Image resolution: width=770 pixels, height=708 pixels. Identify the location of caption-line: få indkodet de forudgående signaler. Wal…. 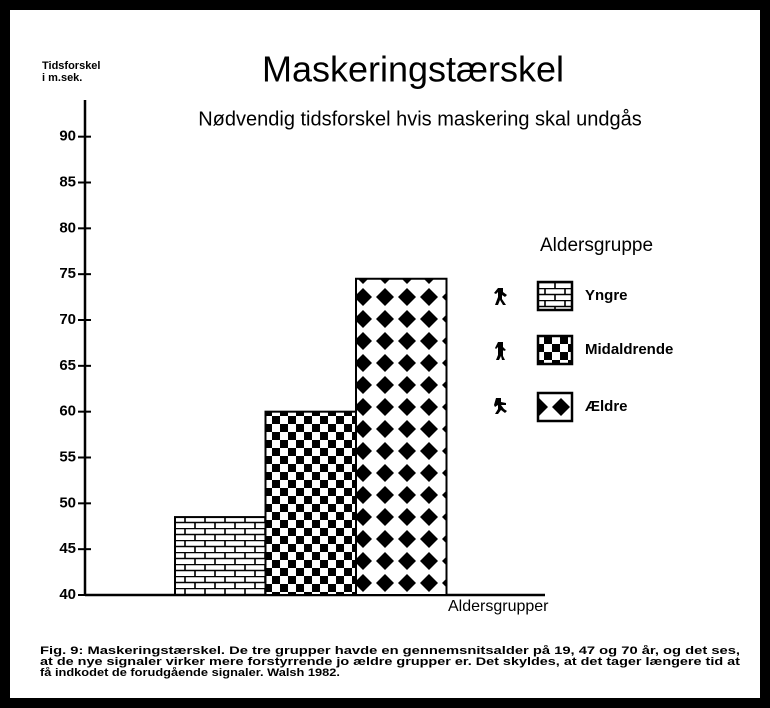
(190, 673).